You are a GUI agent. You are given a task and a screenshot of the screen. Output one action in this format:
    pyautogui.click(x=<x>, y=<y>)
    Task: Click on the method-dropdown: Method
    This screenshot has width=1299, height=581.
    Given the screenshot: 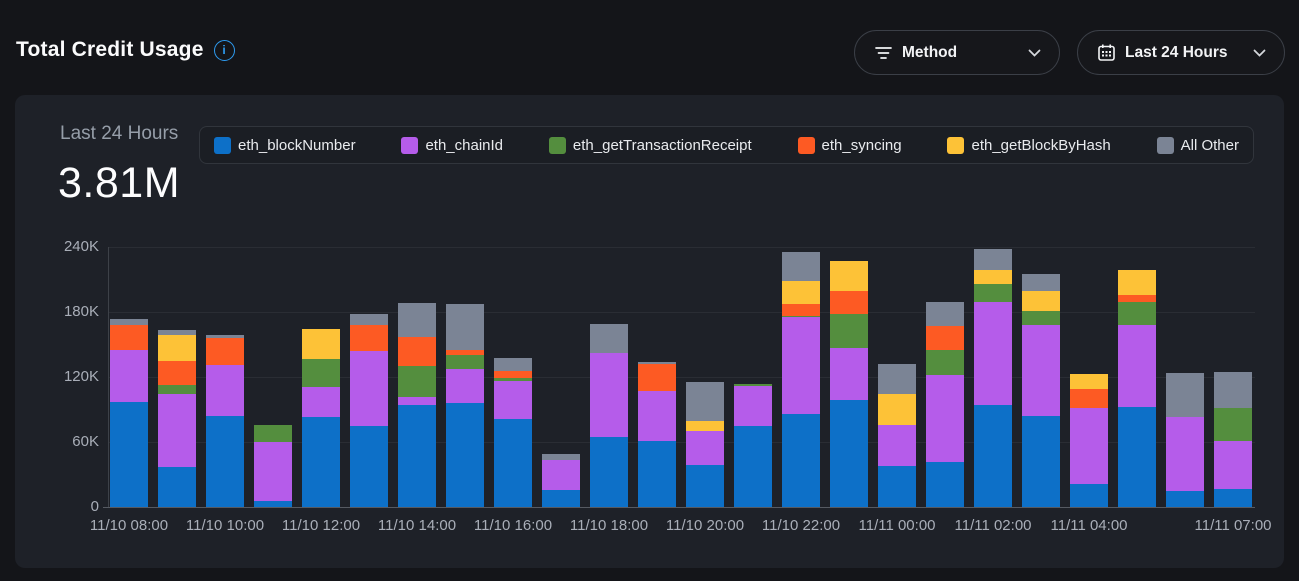 What is the action you would take?
    pyautogui.click(x=957, y=52)
    